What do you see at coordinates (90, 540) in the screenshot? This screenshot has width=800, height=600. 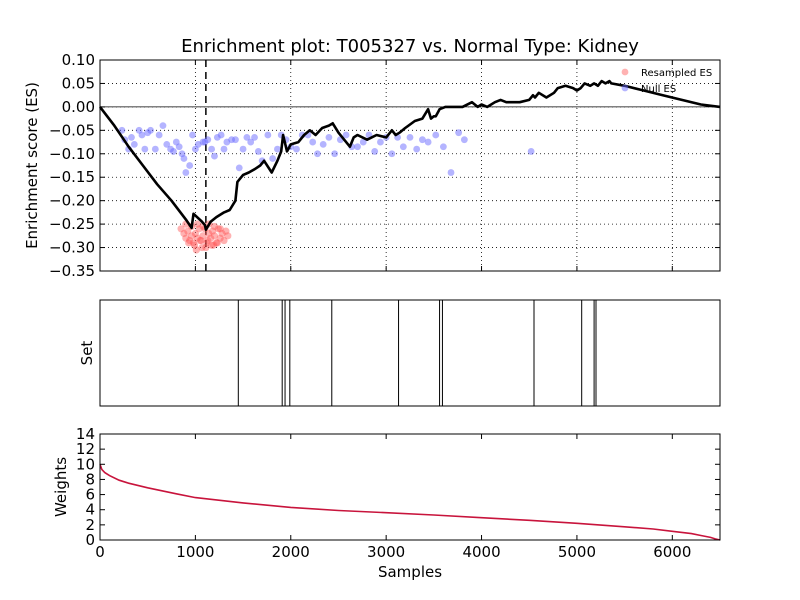 I see `weights-ytick-label: 0` at bounding box center [90, 540].